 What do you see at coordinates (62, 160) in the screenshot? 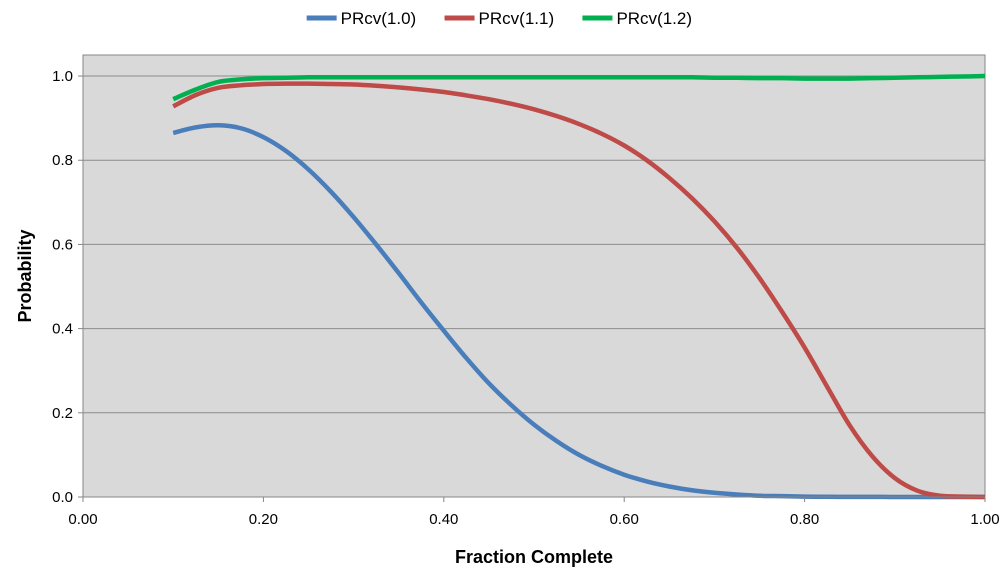
I see `y-tick-label: 0.8` at bounding box center [62, 160].